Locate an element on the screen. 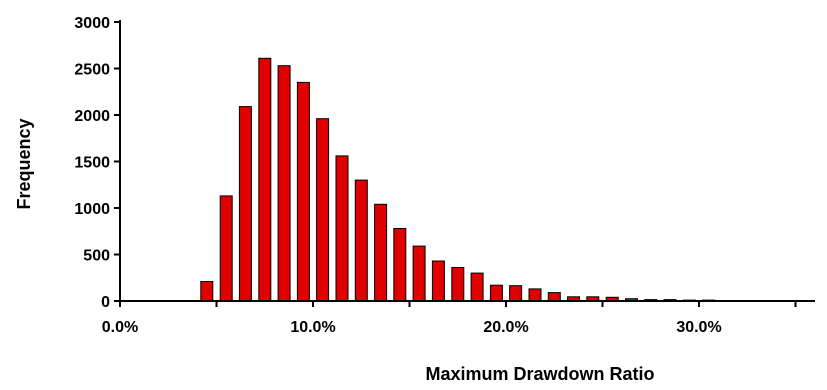 Image resolution: width=827 pixels, height=390 pixels. y-axis-title: Frequency is located at coordinates (24, 163).